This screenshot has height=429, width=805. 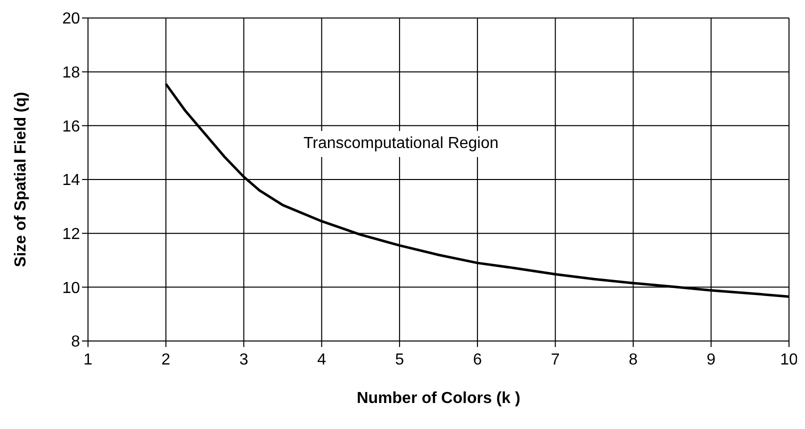 I want to click on y-tick-label: 18, so click(x=71, y=73).